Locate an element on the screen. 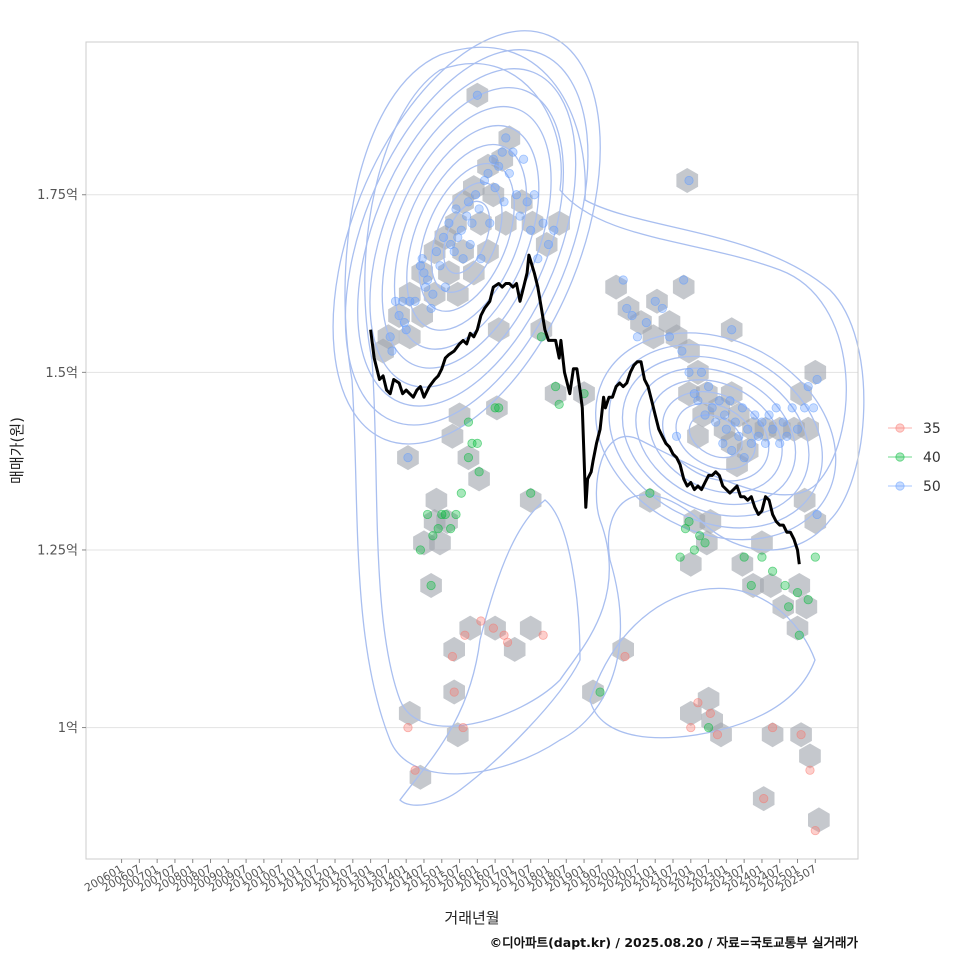 This screenshot has width=960, height=960. contour-ring-upper is located at coordinates (466, 237).